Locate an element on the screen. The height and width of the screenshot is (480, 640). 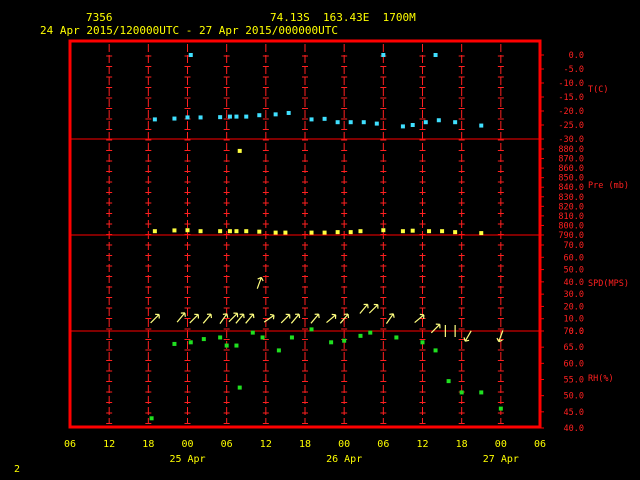
panel-label-temp: T(C) is located at coordinates (598, 90).